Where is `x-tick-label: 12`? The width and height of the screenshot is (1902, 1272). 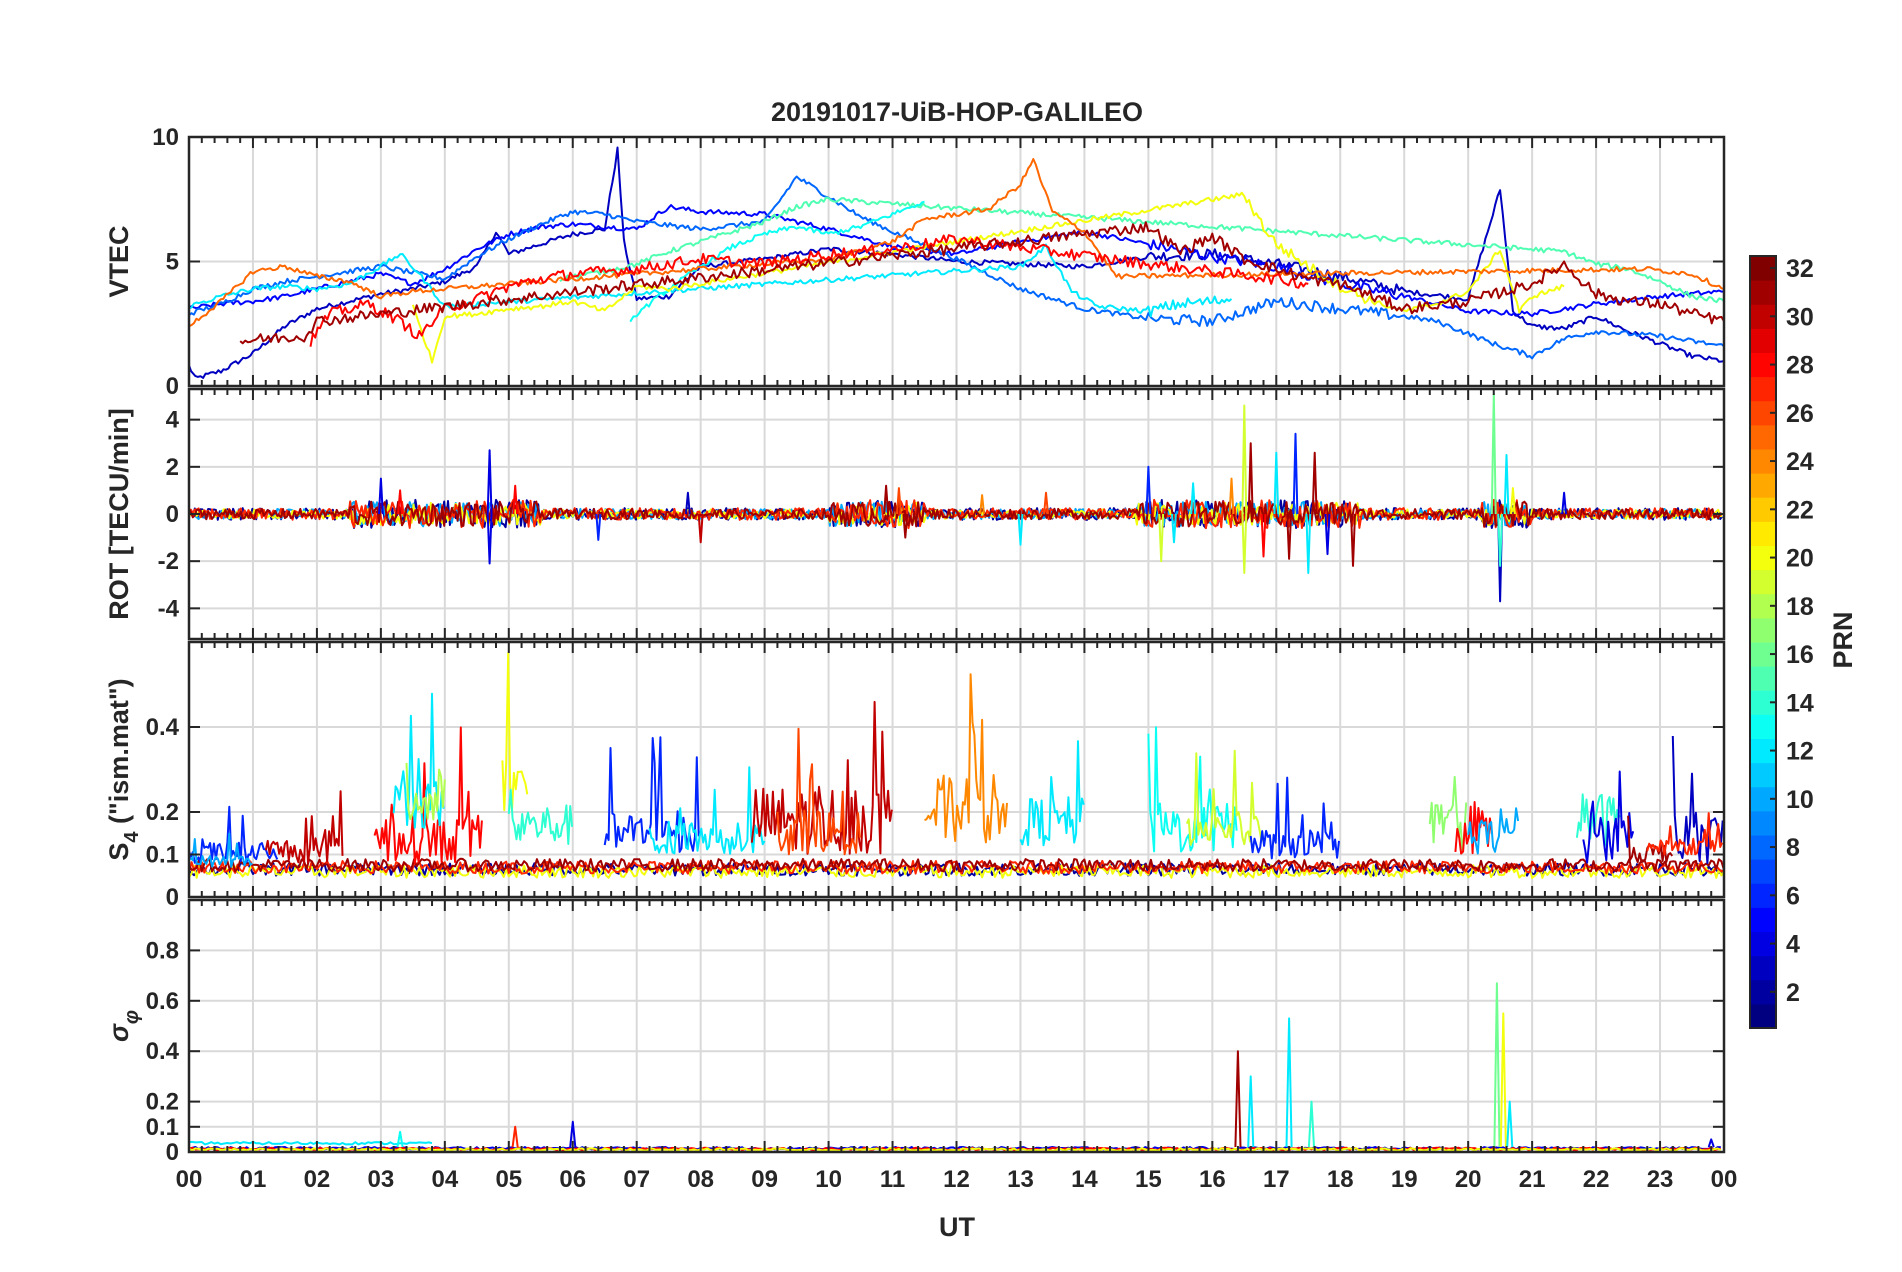 x-tick-label: 12 is located at coordinates (956, 1179).